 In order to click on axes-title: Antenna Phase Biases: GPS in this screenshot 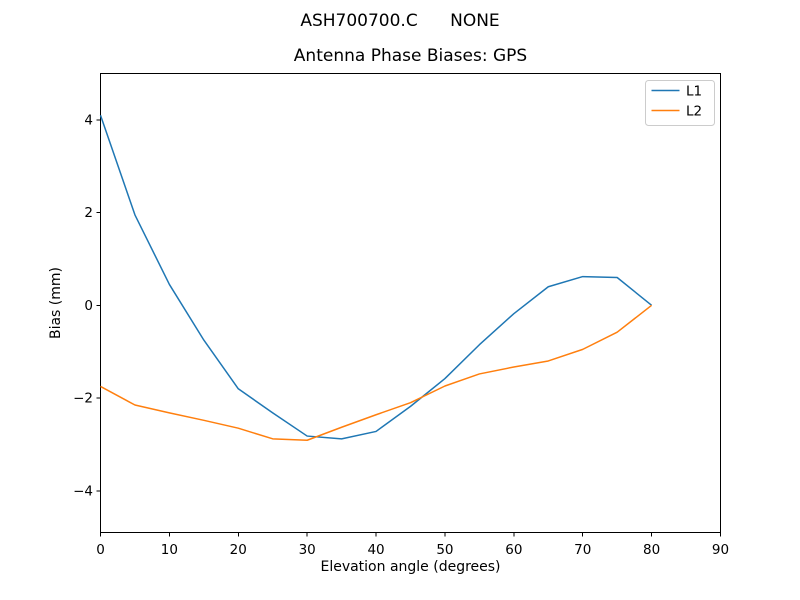, I will do `click(410, 56)`.